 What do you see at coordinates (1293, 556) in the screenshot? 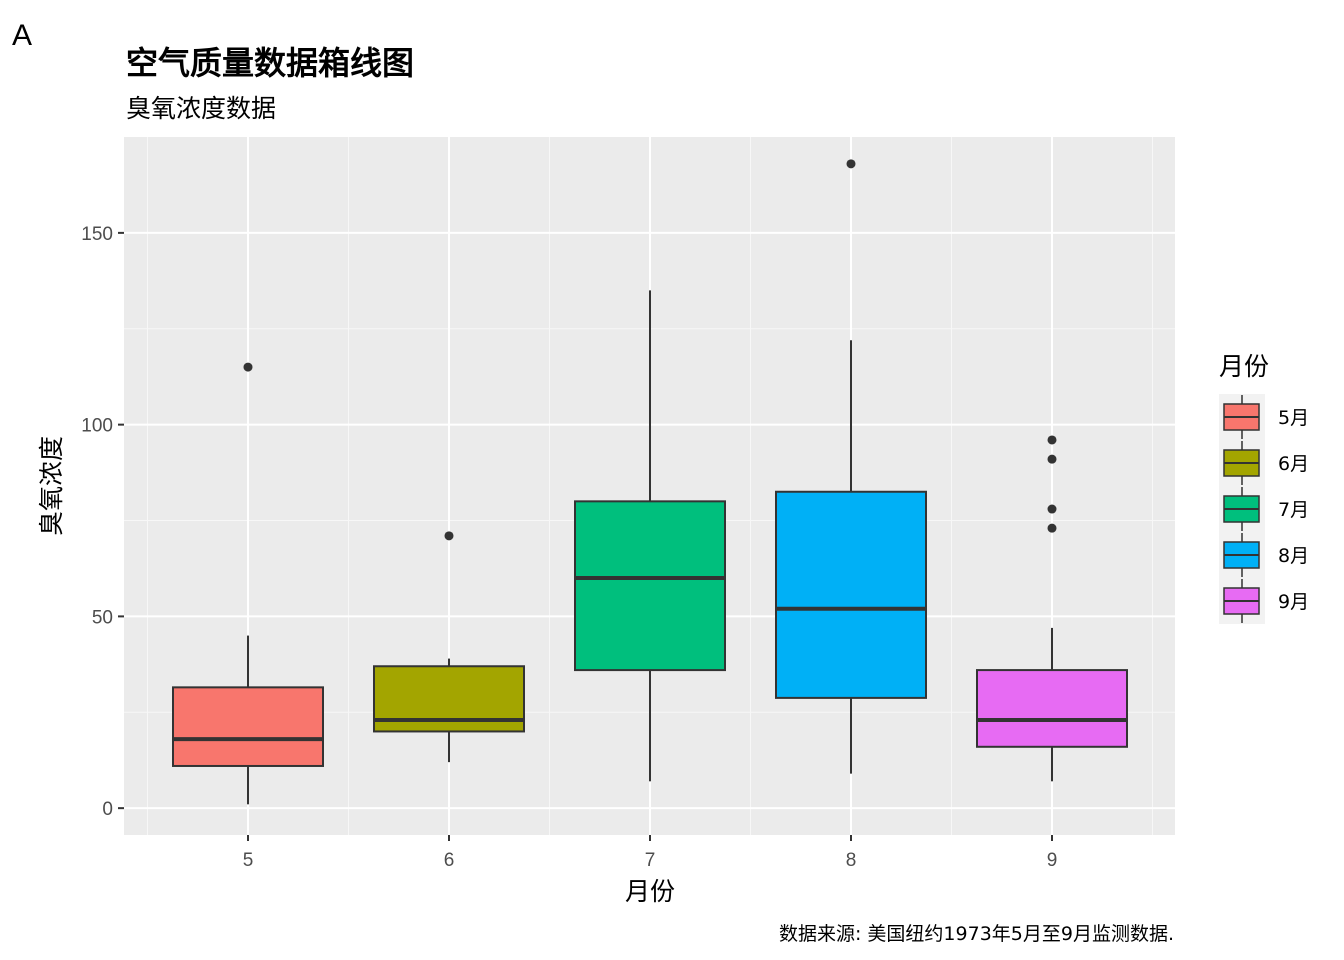
I see `legend-label: 8月` at bounding box center [1293, 556].